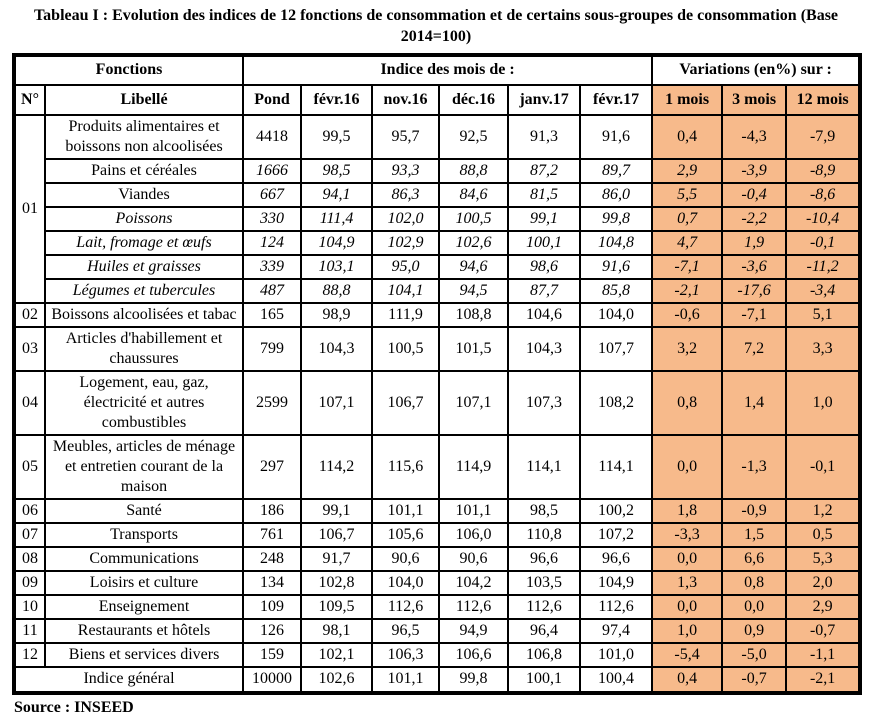 The height and width of the screenshot is (717, 870). I want to click on pond-cell: 297, so click(272, 466).